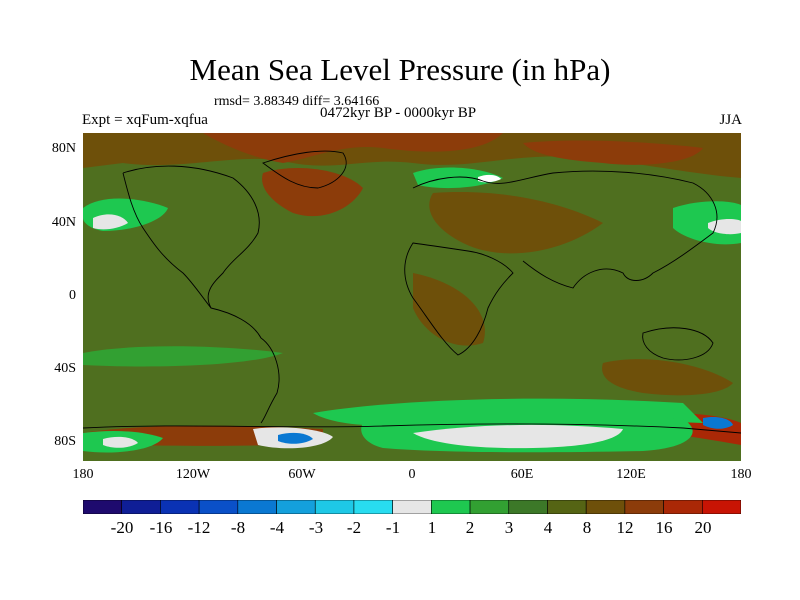 The width and height of the screenshot is (800, 600). Describe the element at coordinates (63, 148) in the screenshot. I see `lat-label-80n: 80N` at that location.